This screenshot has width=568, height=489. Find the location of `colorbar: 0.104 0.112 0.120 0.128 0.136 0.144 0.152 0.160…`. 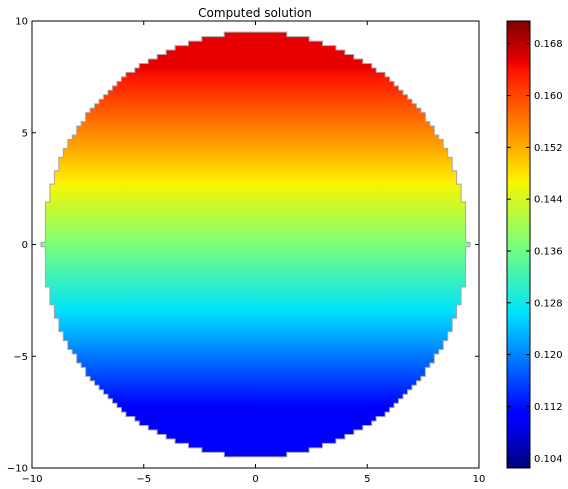

colorbar: 0.104 0.112 0.120 0.128 0.136 0.144 0.152 0.160… is located at coordinates (535, 244).